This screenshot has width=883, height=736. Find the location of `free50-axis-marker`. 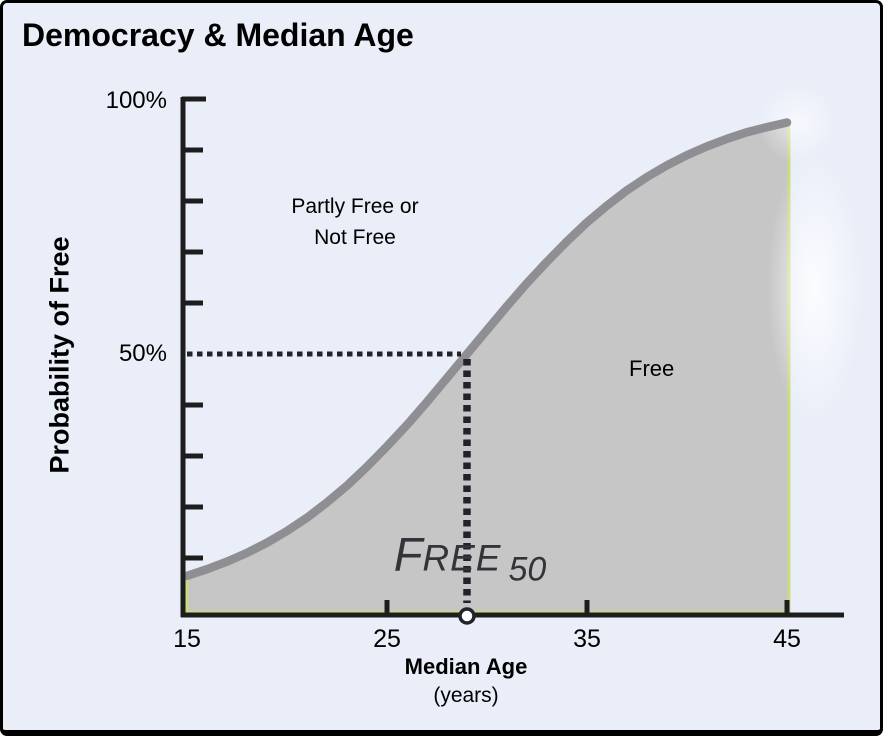

free50-axis-marker is located at coordinates (467, 616).